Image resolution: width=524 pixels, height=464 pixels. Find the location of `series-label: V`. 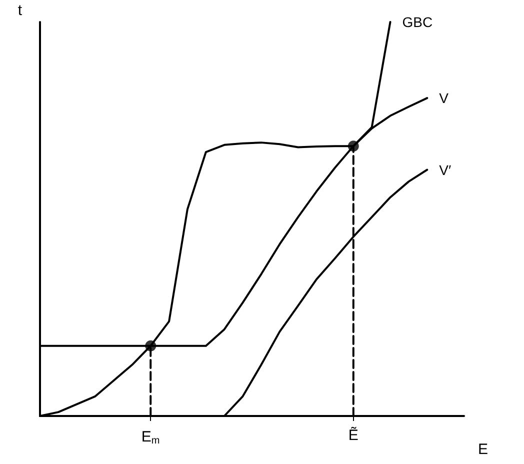

series-label: V is located at coordinates (444, 98).